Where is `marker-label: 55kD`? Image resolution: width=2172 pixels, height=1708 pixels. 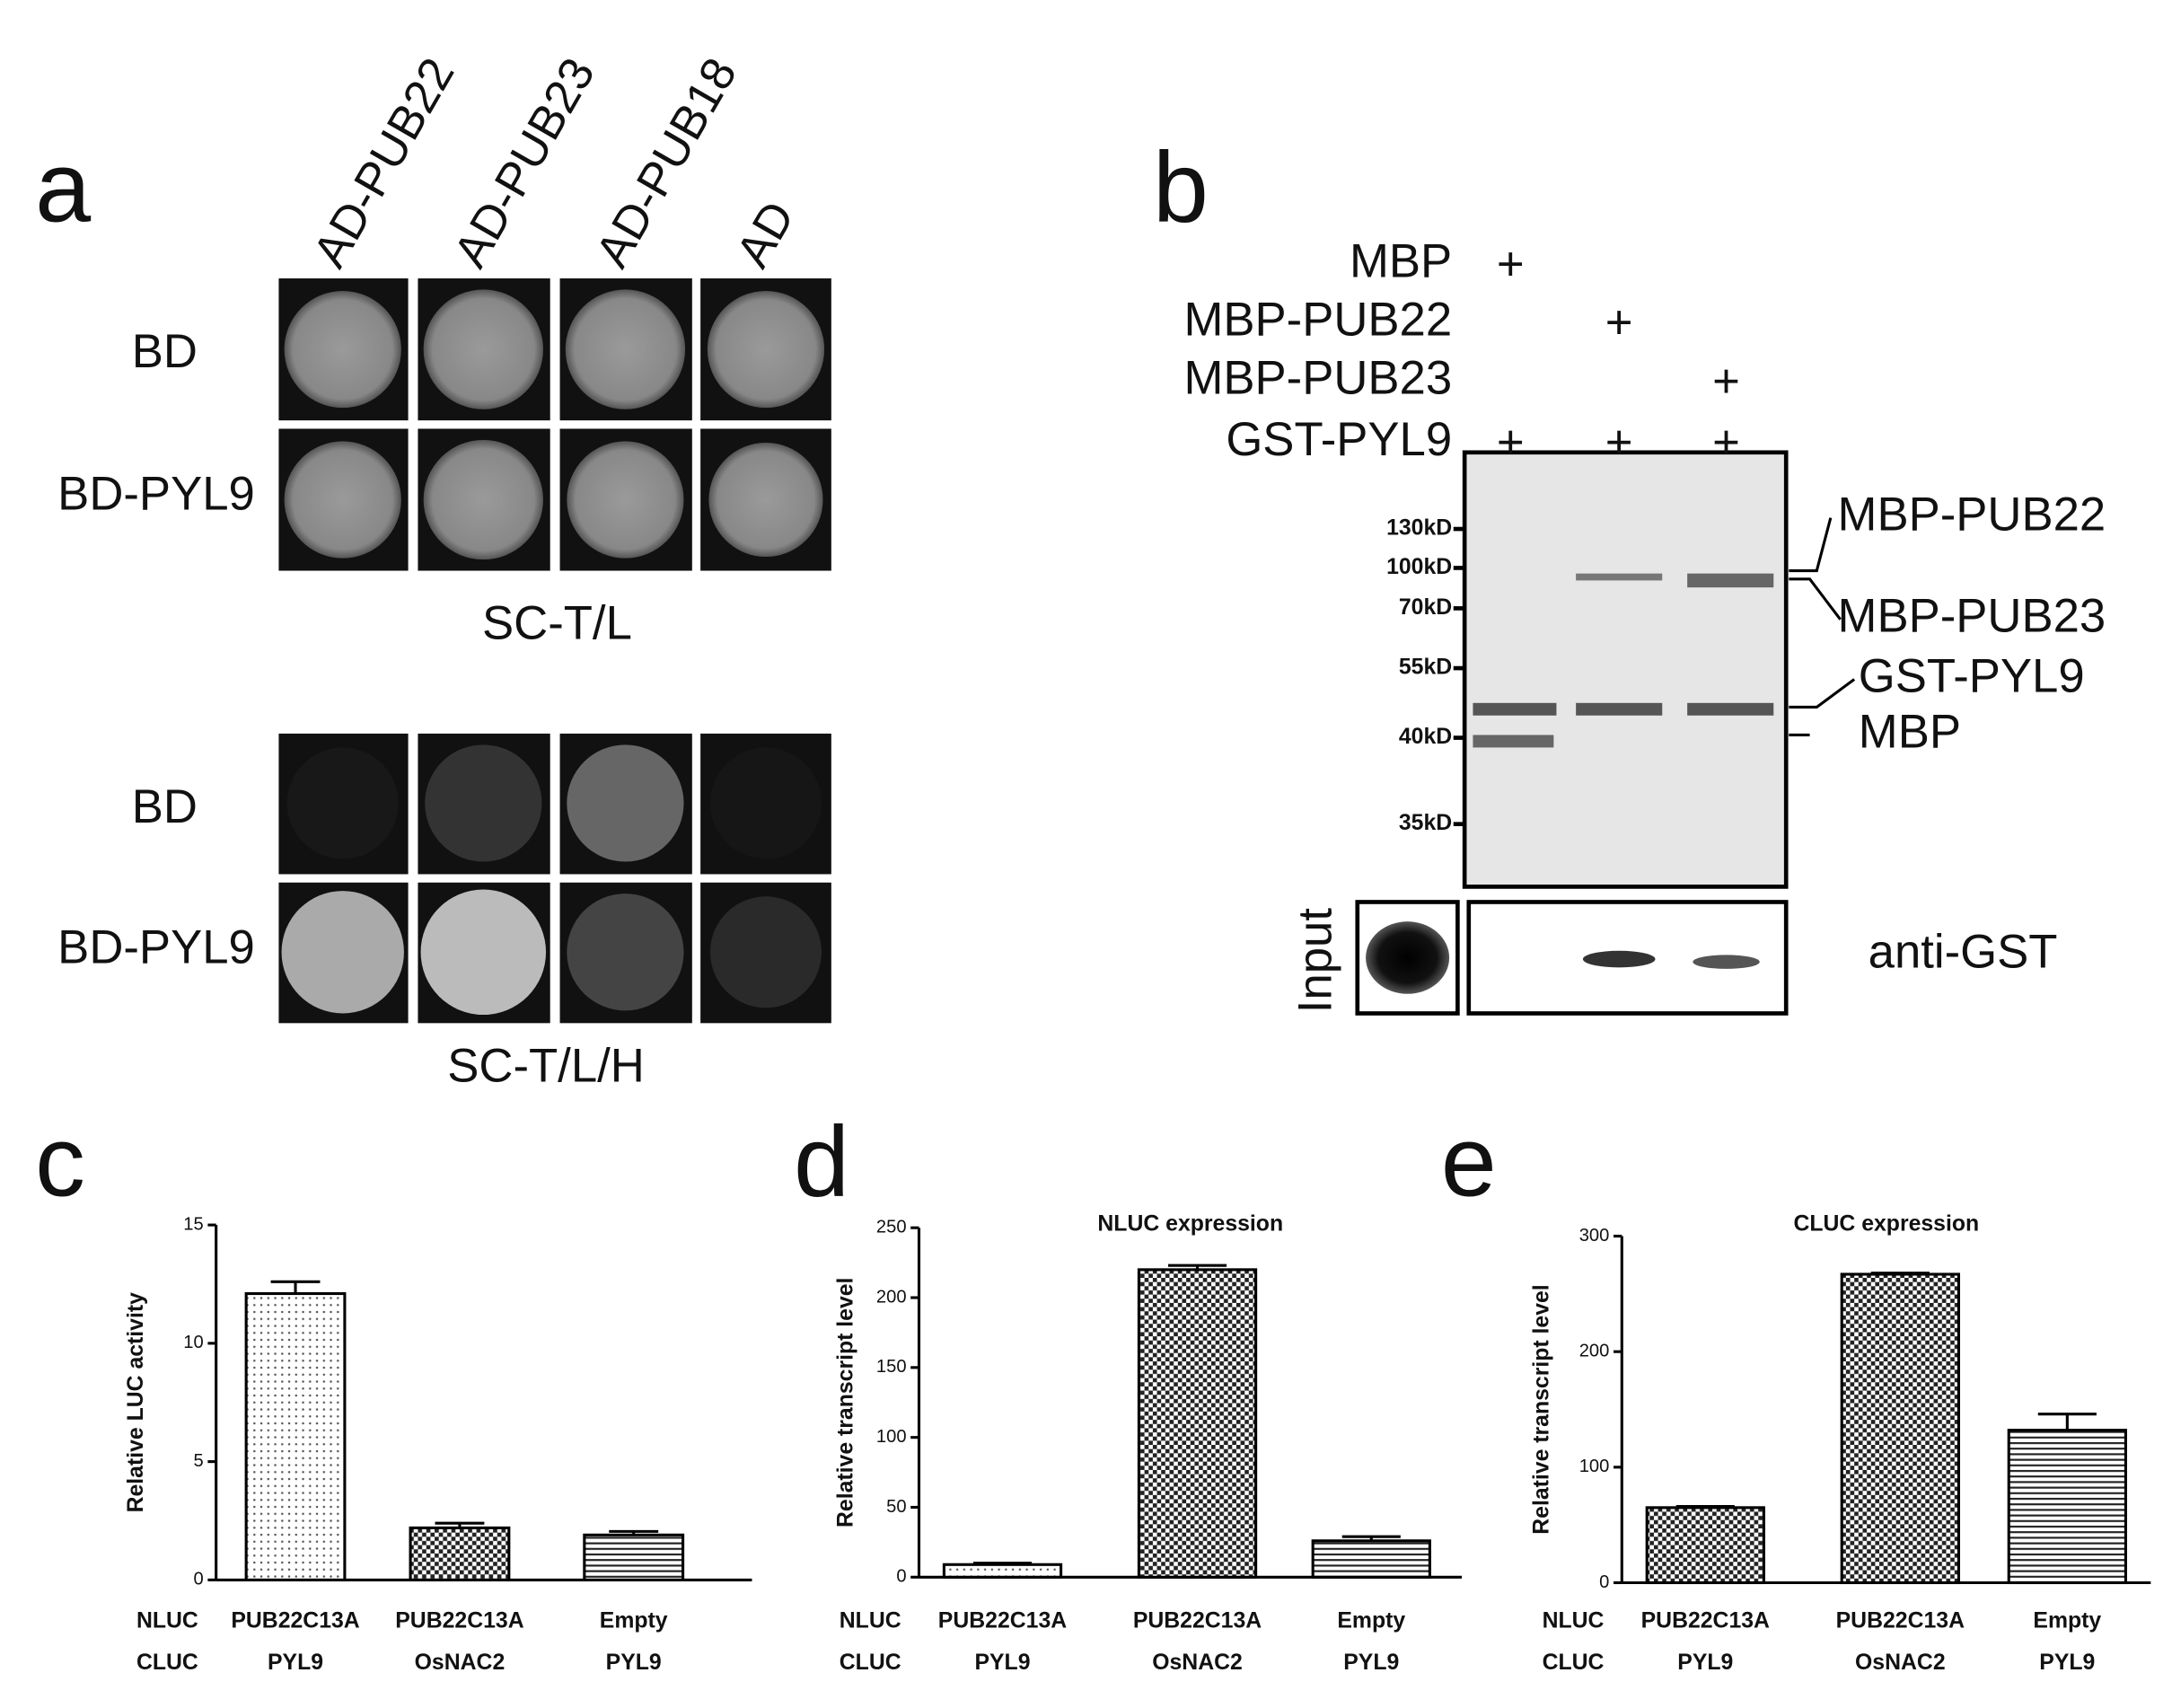 marker-label: 55kD is located at coordinates (1425, 668).